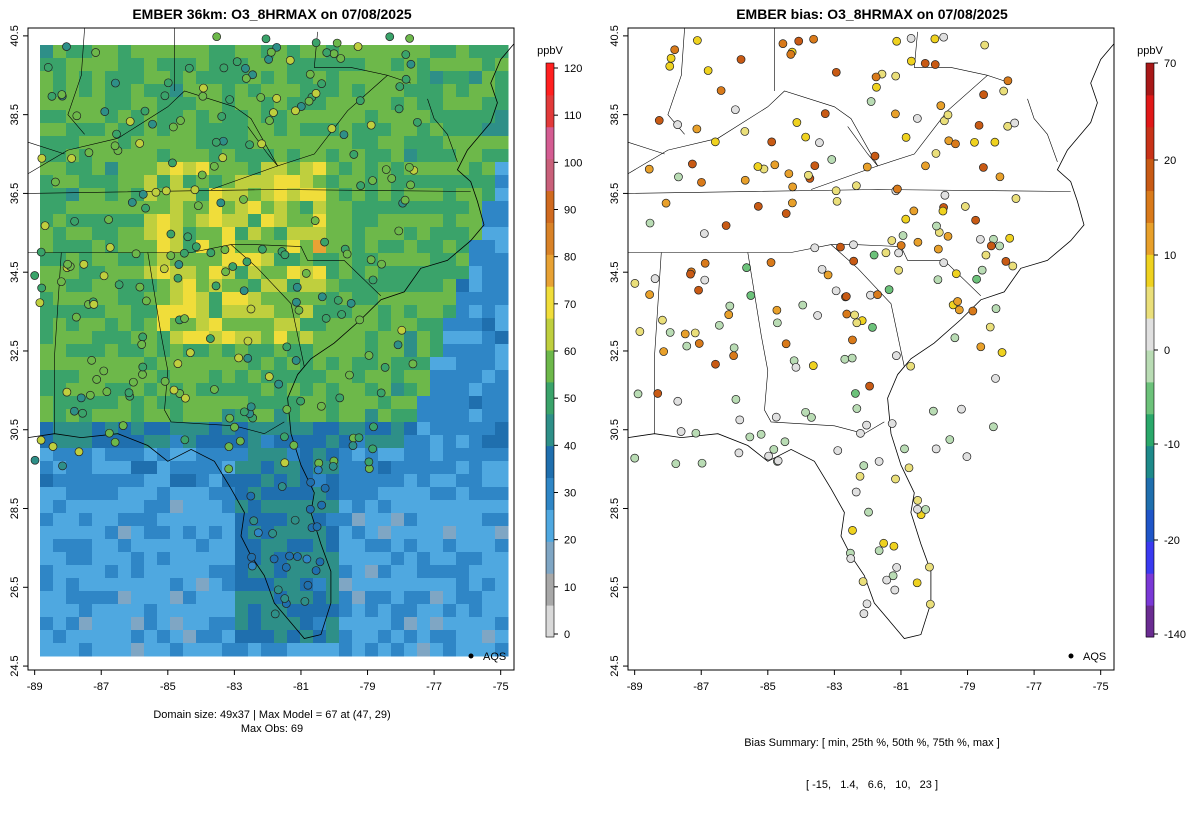 The height and width of the screenshot is (820, 1200). Describe the element at coordinates (350, 53) in the screenshot. I see `model-state-boundary` at that location.